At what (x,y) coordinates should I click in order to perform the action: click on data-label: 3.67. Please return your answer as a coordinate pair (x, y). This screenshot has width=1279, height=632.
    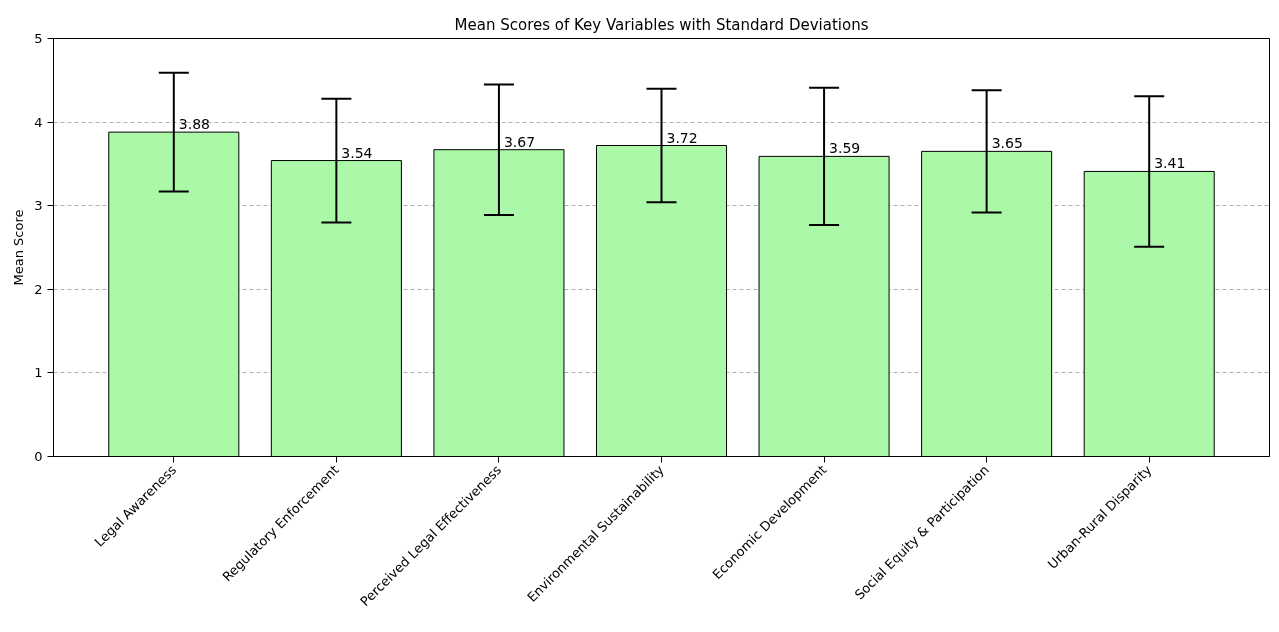
    Looking at the image, I should click on (519, 141).